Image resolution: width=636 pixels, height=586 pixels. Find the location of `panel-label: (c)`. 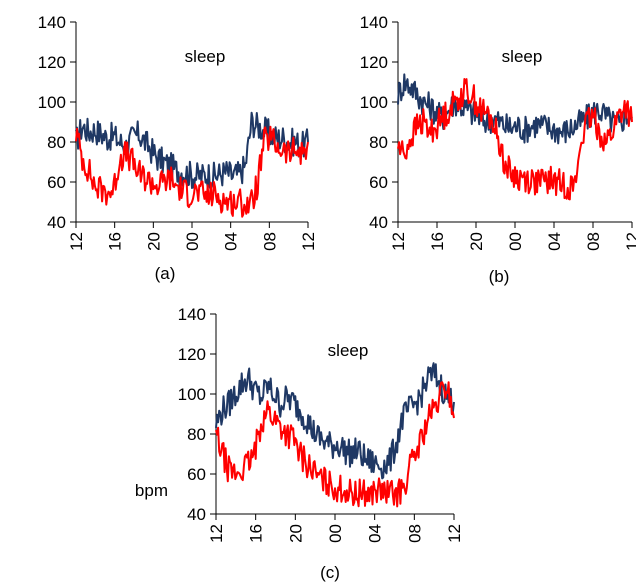

panel-label: (c) is located at coordinates (330, 572).